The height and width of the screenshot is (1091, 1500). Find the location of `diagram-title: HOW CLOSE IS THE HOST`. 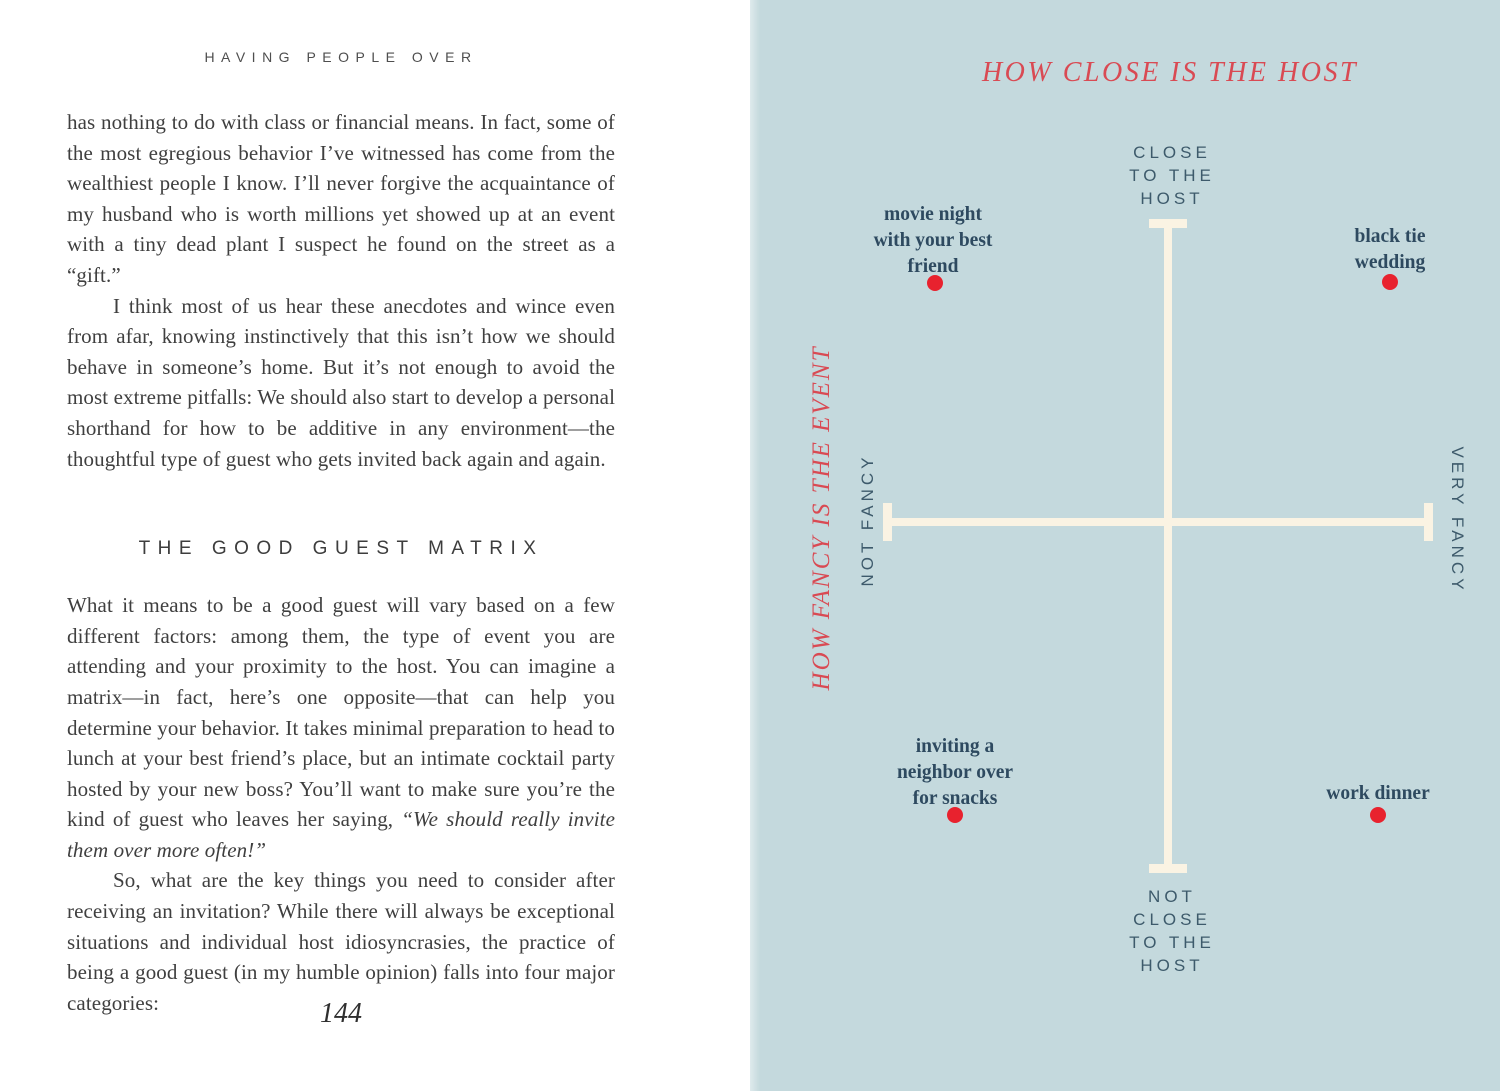

diagram-title: HOW CLOSE IS THE HOST is located at coordinates (1170, 72).